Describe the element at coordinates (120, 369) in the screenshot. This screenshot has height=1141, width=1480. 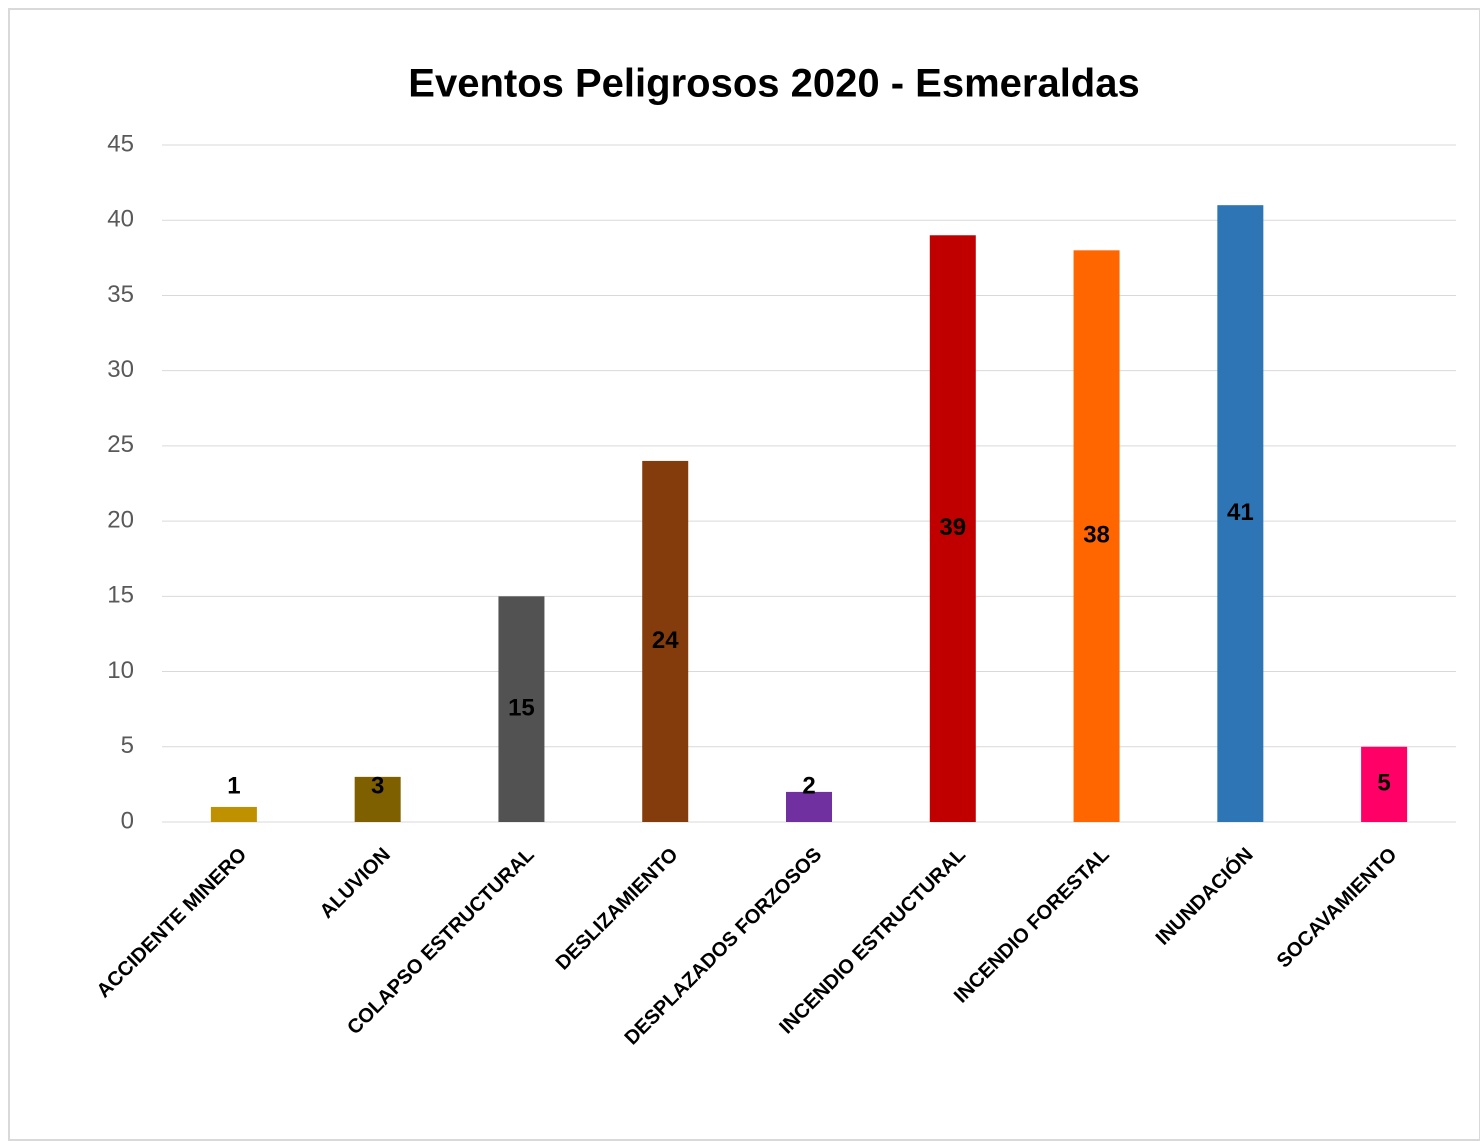
I see `y-tick-label: 30` at that location.